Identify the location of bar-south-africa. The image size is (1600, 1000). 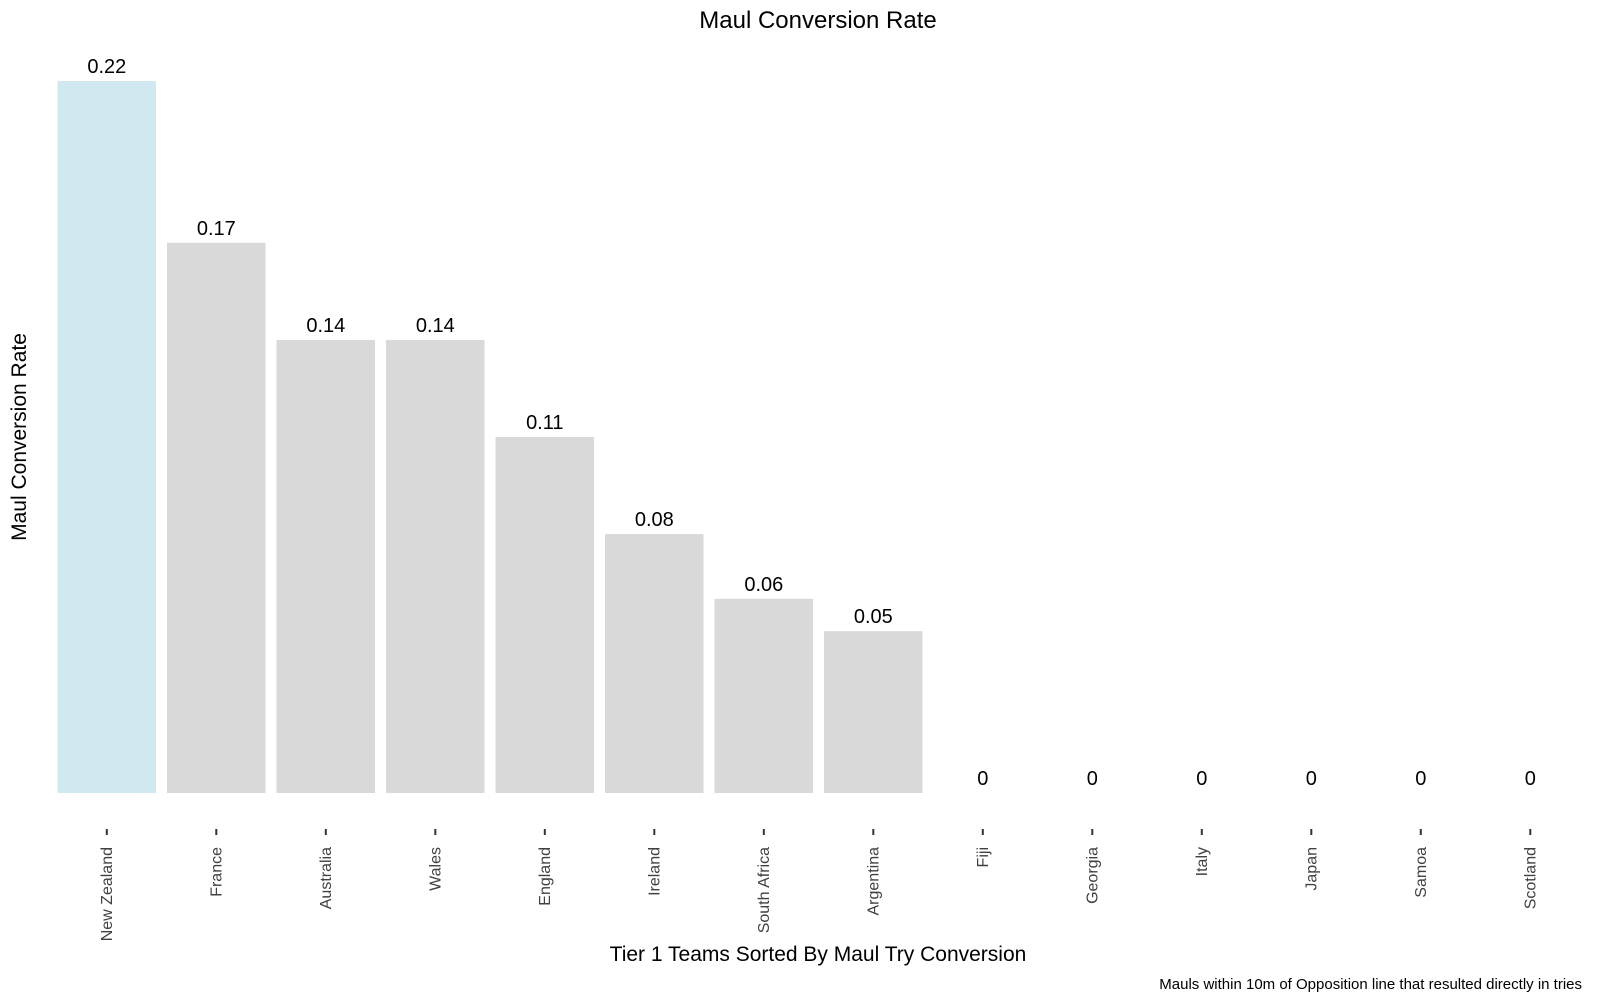
(763, 695).